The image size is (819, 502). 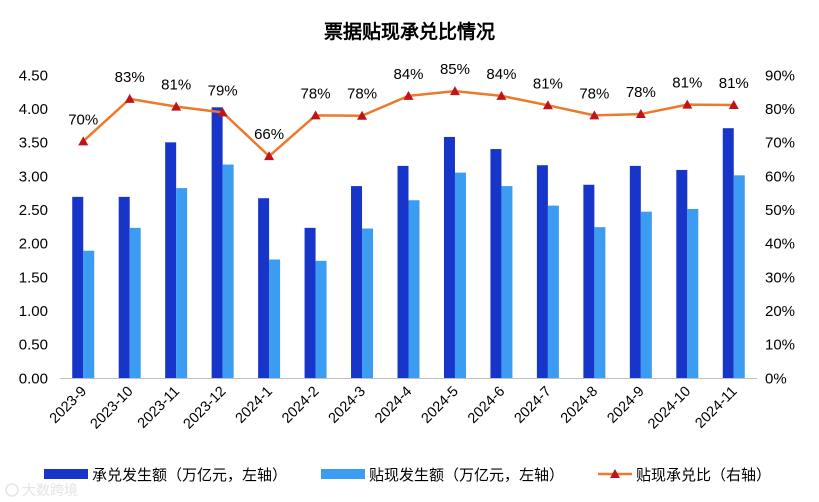 I want to click on x-tick-label-7: 2024-4, so click(x=393, y=405).